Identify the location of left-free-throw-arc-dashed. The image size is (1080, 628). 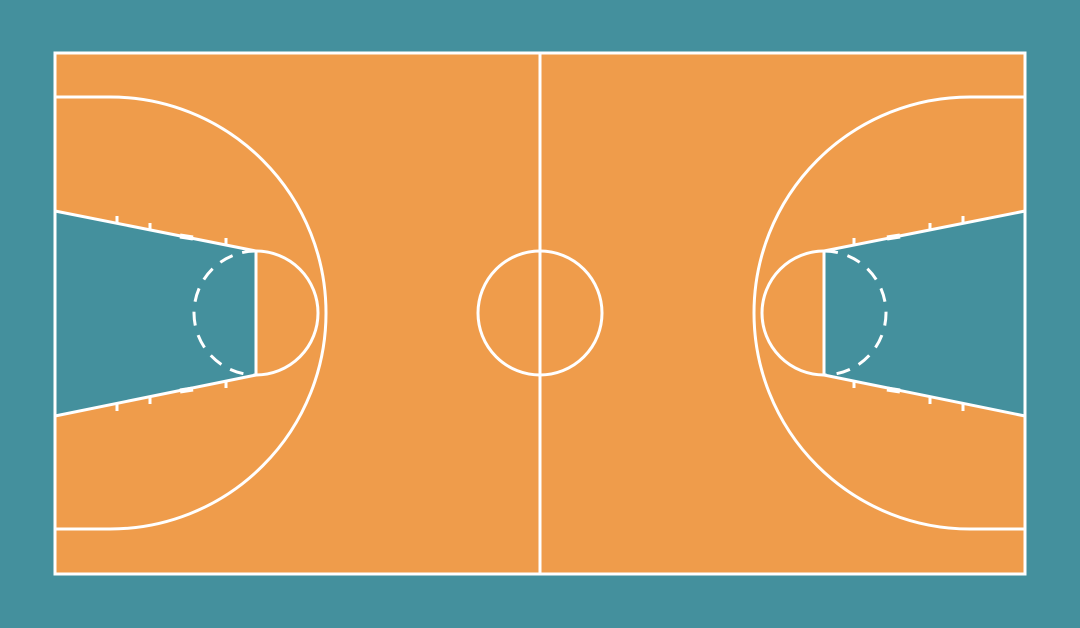
(224, 313).